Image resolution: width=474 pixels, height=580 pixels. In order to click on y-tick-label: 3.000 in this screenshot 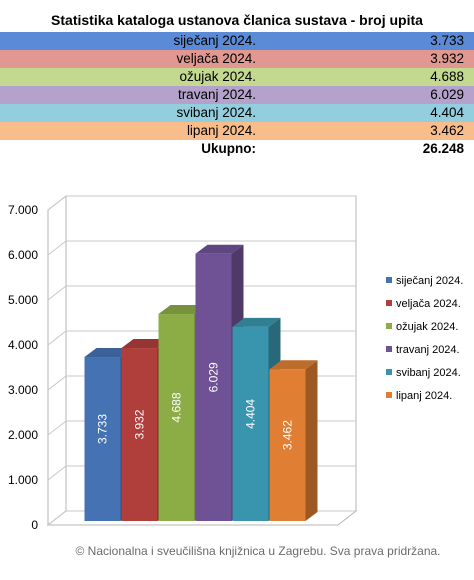, I will do `click(23, 390)`.